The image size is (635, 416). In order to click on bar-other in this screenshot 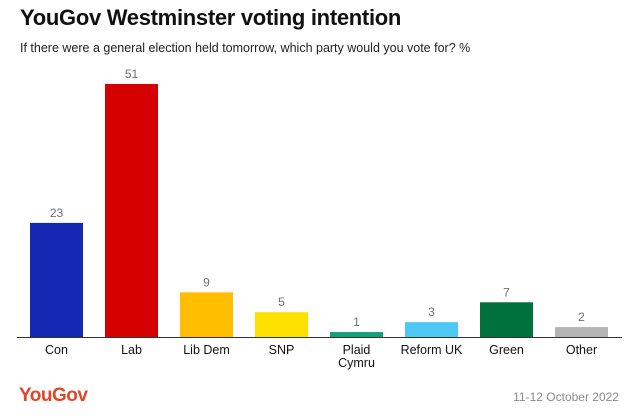, I will do `click(581, 332)`.